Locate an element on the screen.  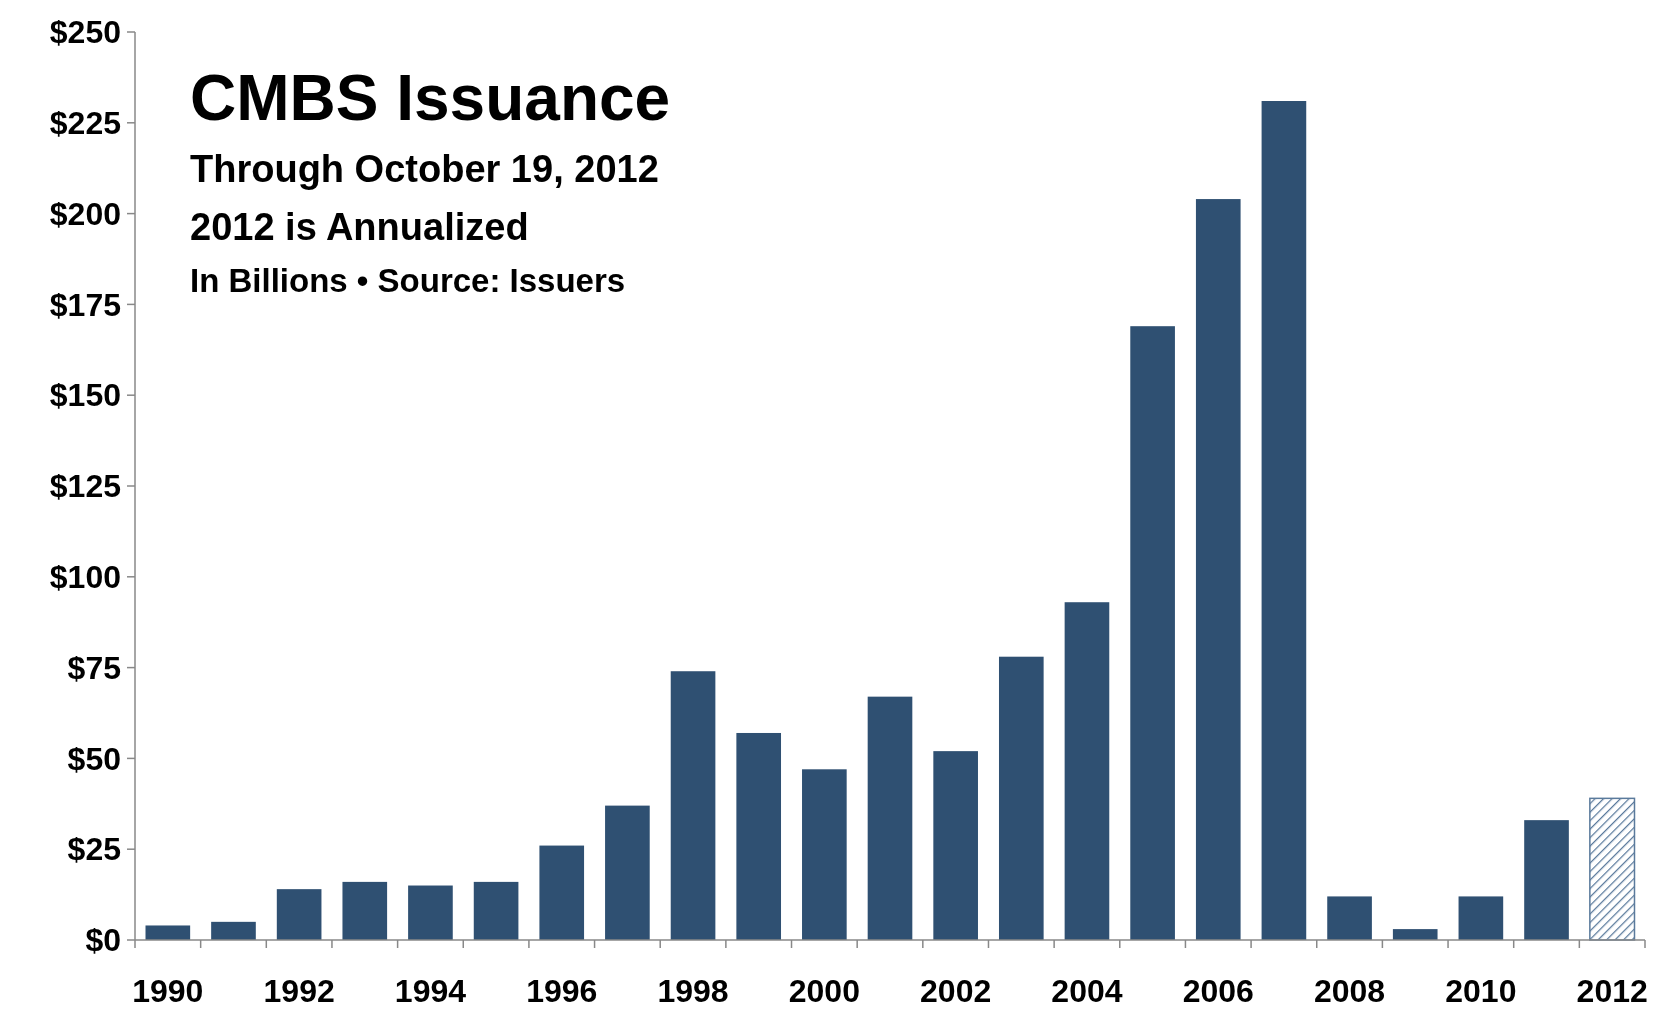
text: CMBS Issuance is located at coordinates (430, 98).